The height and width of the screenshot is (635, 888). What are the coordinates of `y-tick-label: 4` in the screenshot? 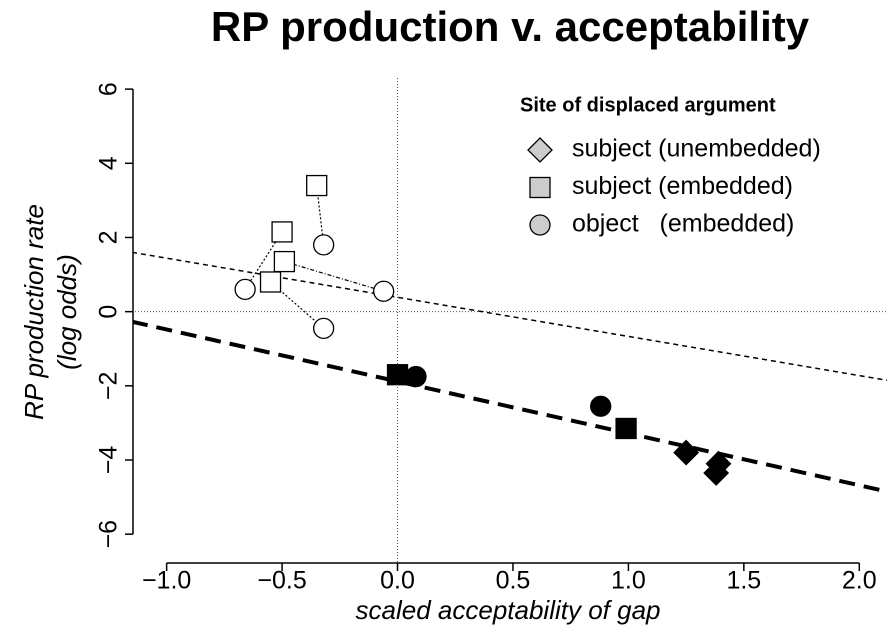 It's located at (109, 163).